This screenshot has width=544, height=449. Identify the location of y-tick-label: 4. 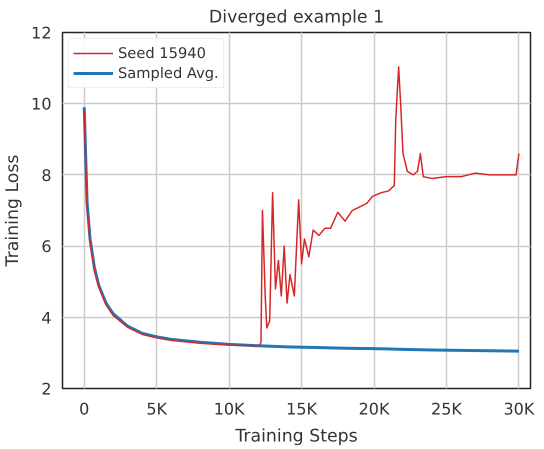
(46, 318).